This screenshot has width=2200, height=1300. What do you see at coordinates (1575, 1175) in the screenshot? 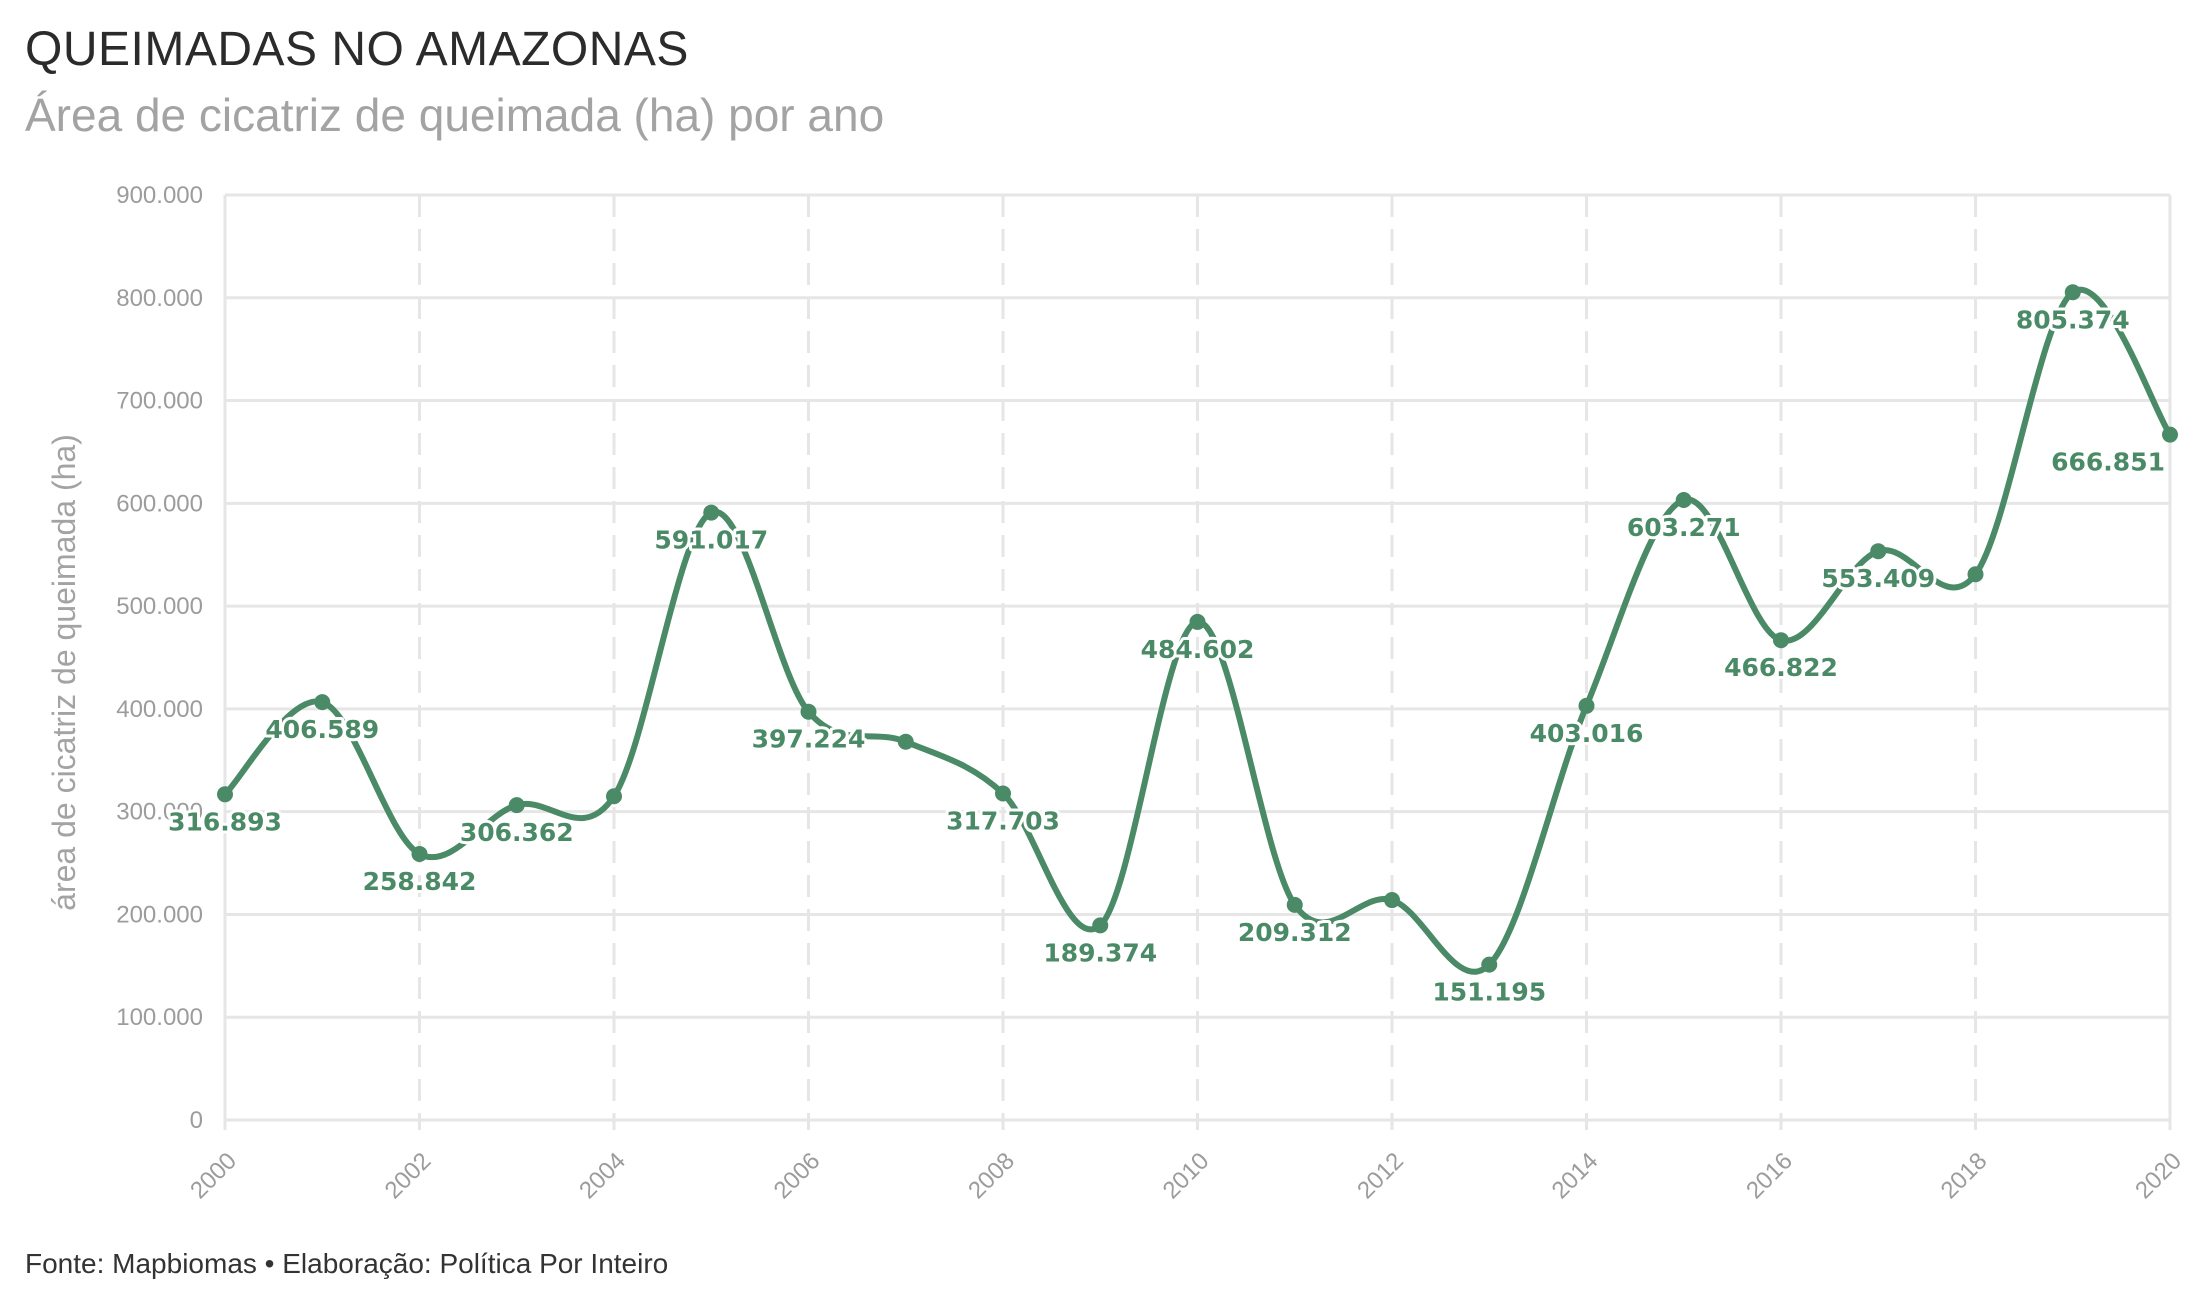
I see `x-tick-label: 2014` at bounding box center [1575, 1175].